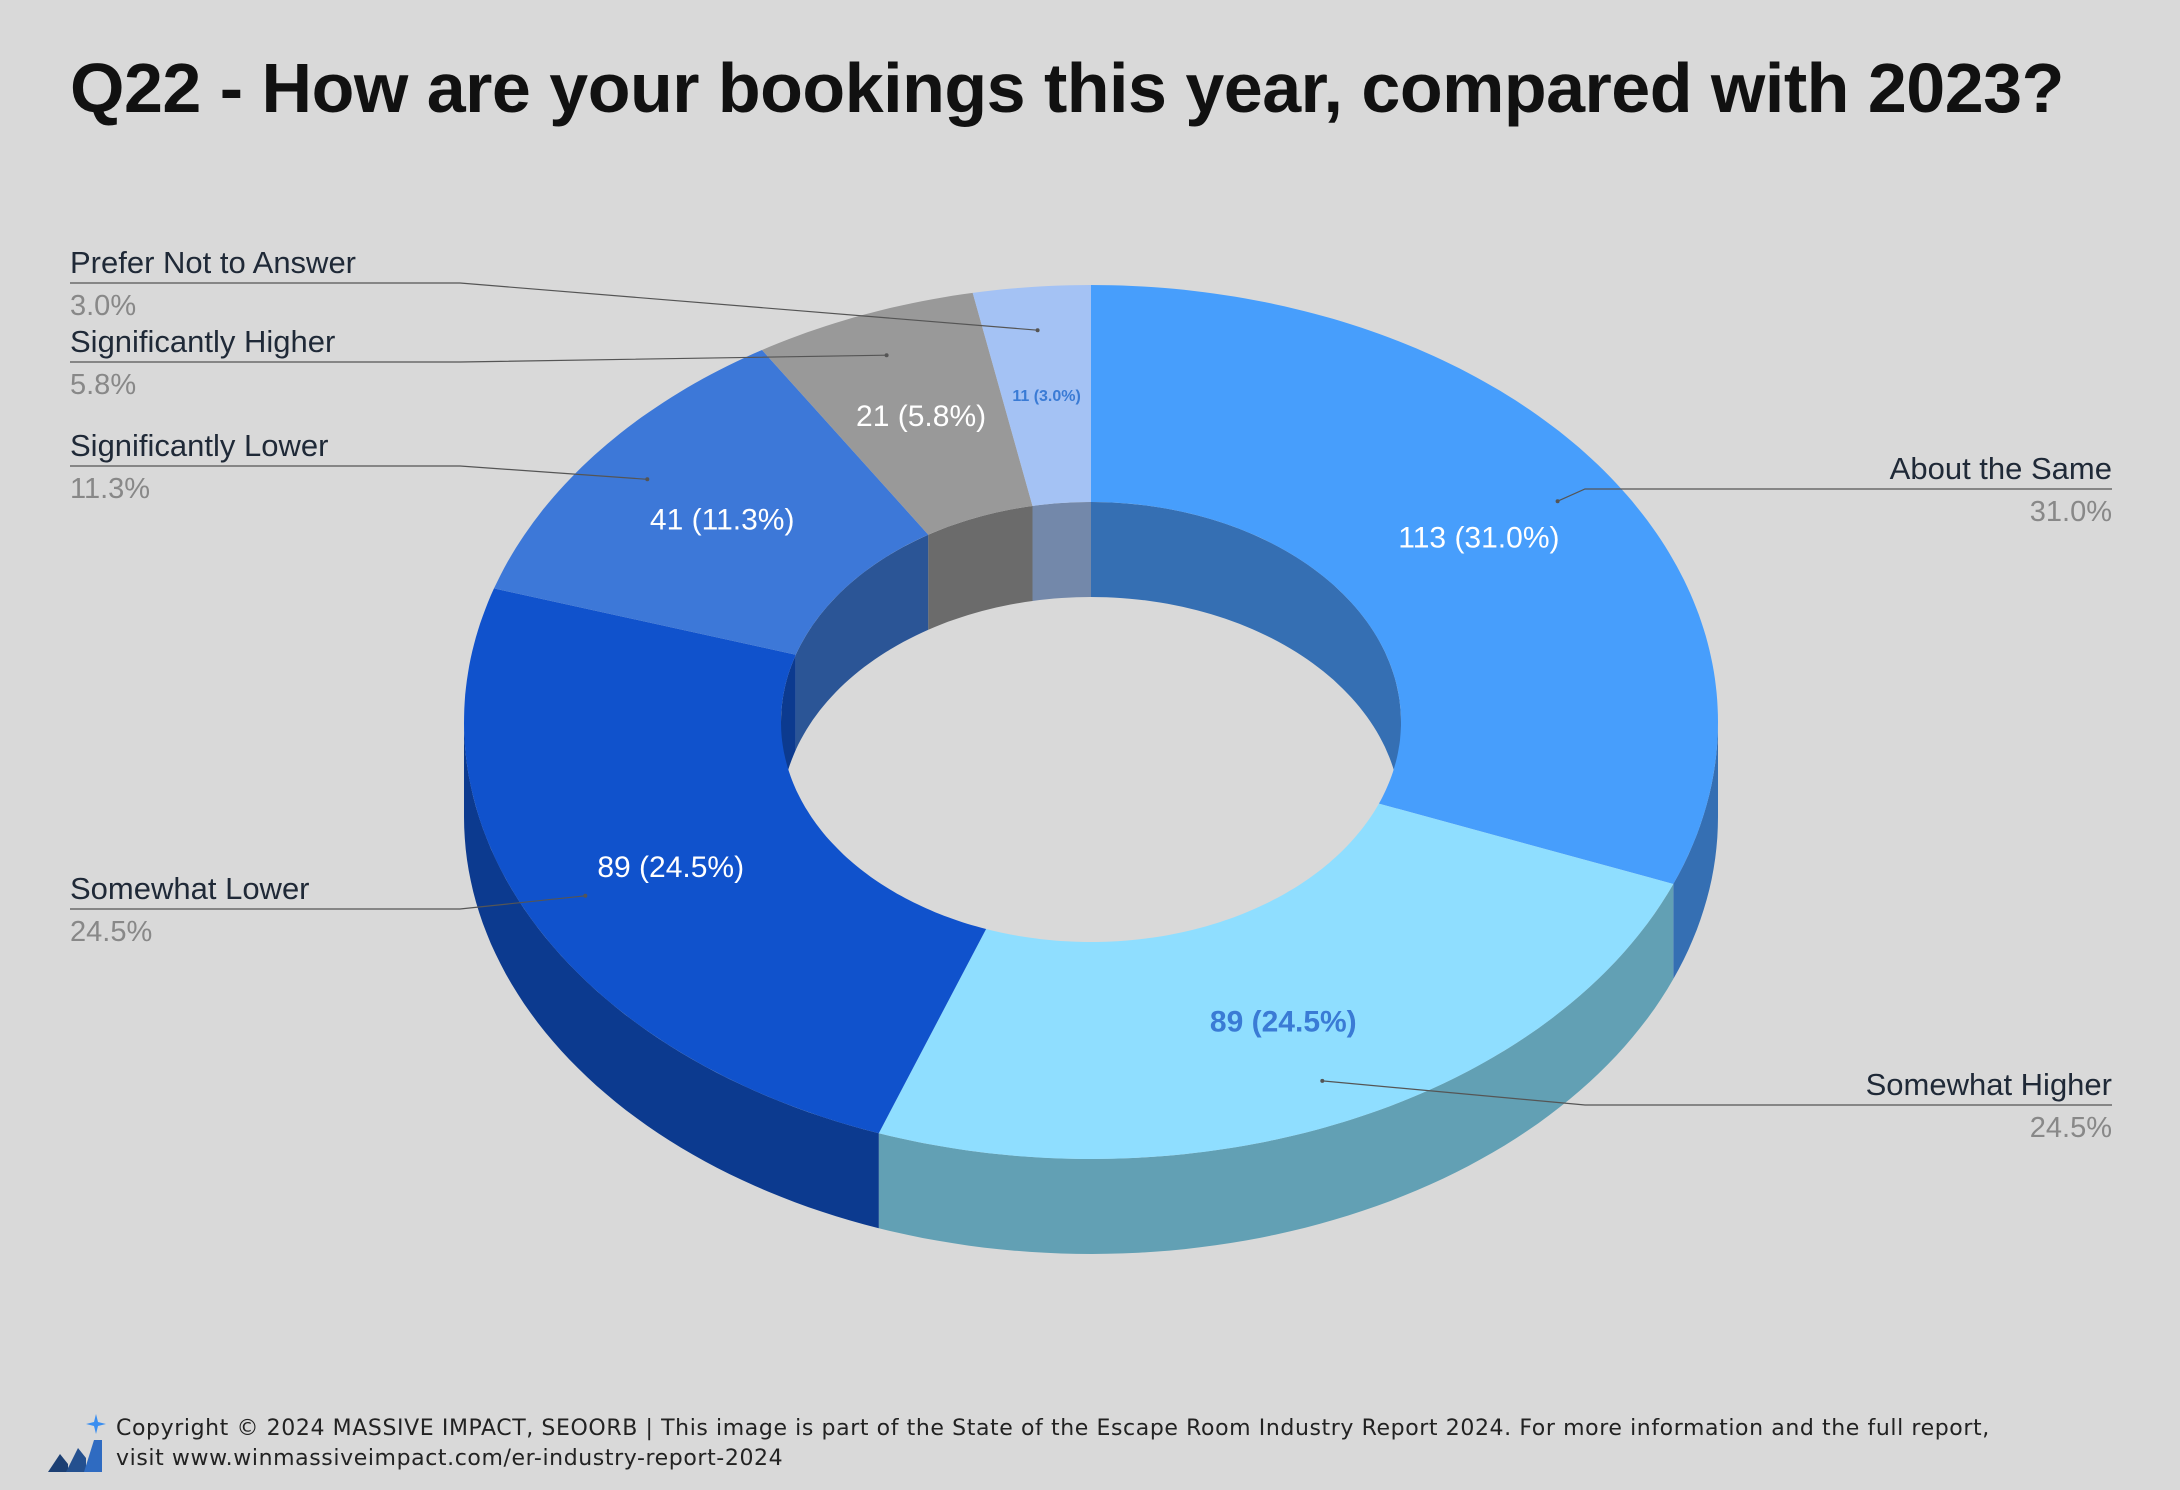 Image resolution: width=2180 pixels, height=1490 pixels. Describe the element at coordinates (328, 902) in the screenshot. I see `leader-line-somewhat-lower` at that location.